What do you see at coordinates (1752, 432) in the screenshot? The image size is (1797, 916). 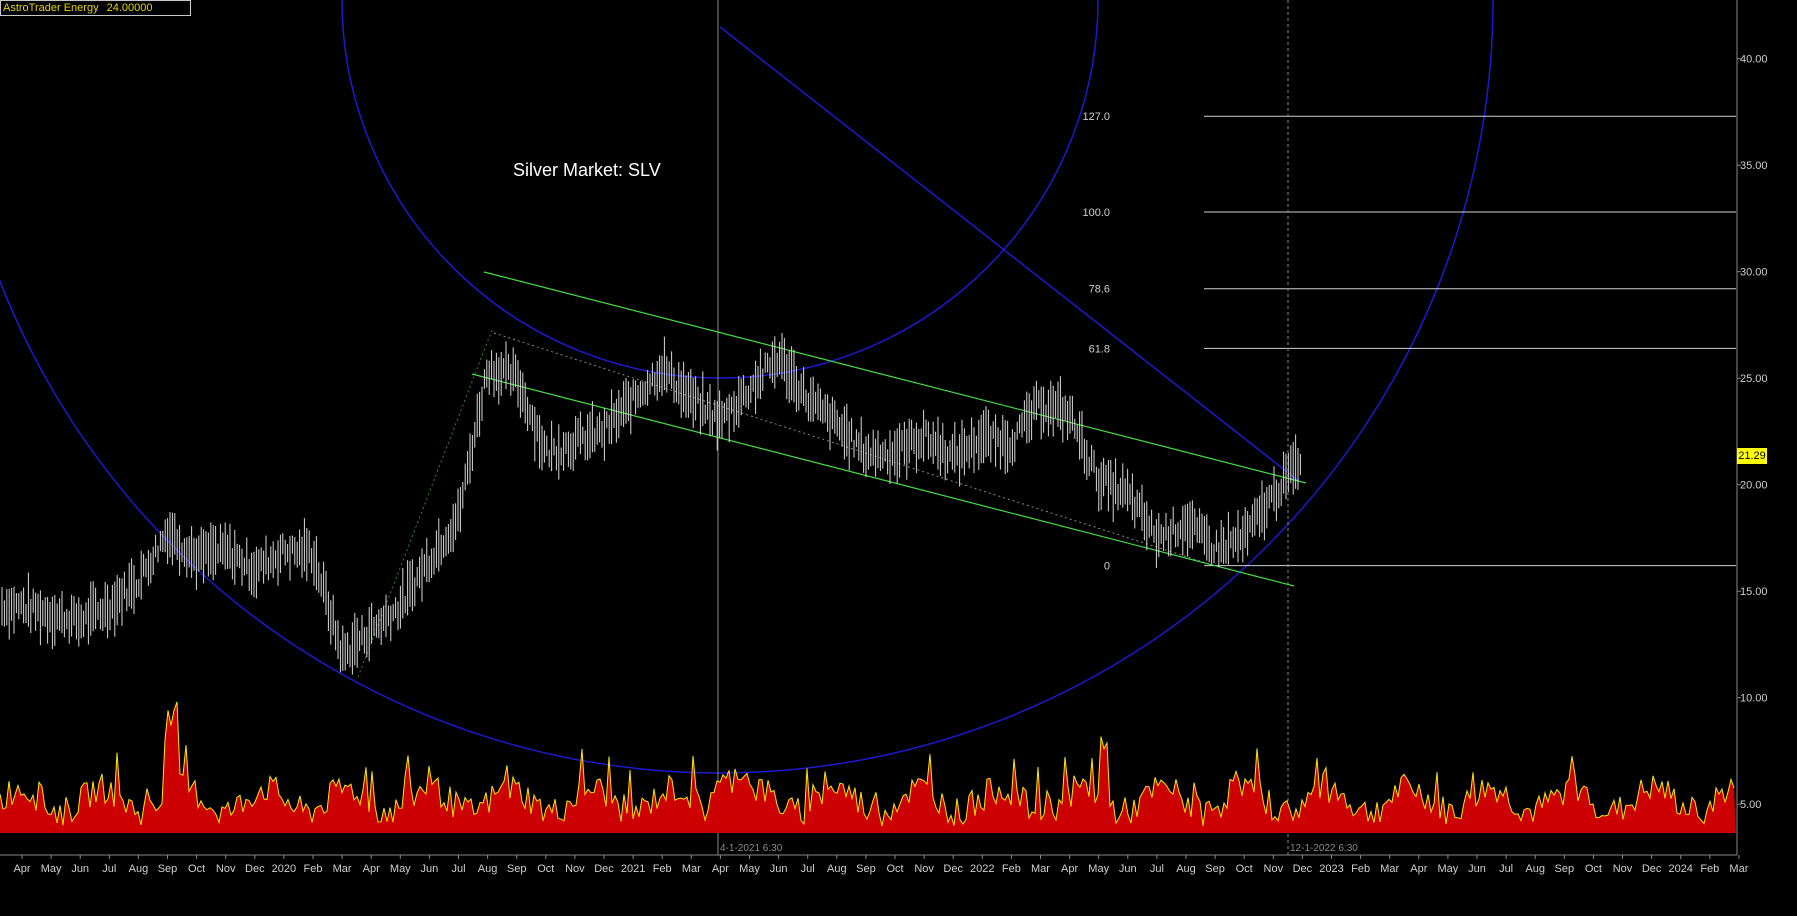 I see `y-axis: 40.00 35.00 30.00 25.00 20.00 15.00 10.00 5.00` at bounding box center [1752, 432].